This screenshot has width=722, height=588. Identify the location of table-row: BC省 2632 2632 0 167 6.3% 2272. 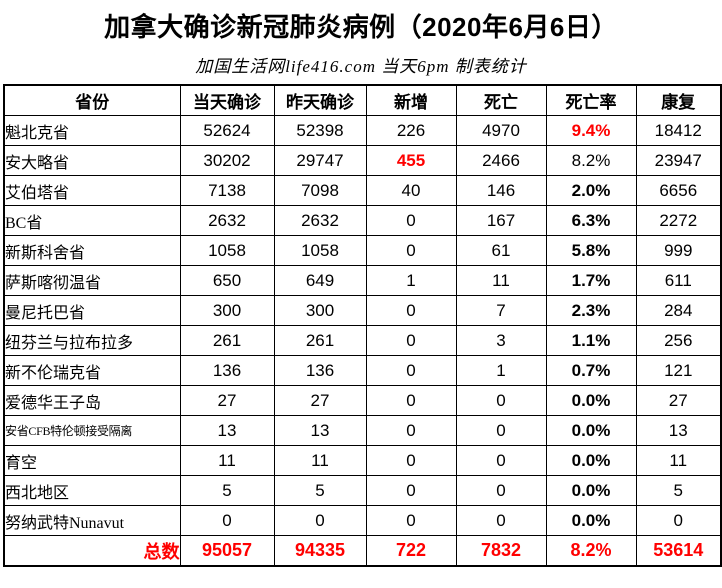
(362, 220).